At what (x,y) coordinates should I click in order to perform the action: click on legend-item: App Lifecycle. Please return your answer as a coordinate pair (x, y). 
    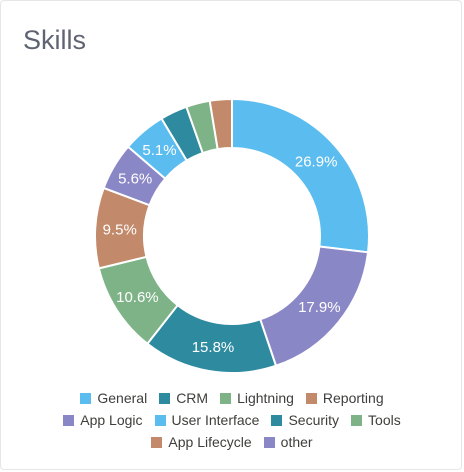
    Looking at the image, I should click on (201, 442).